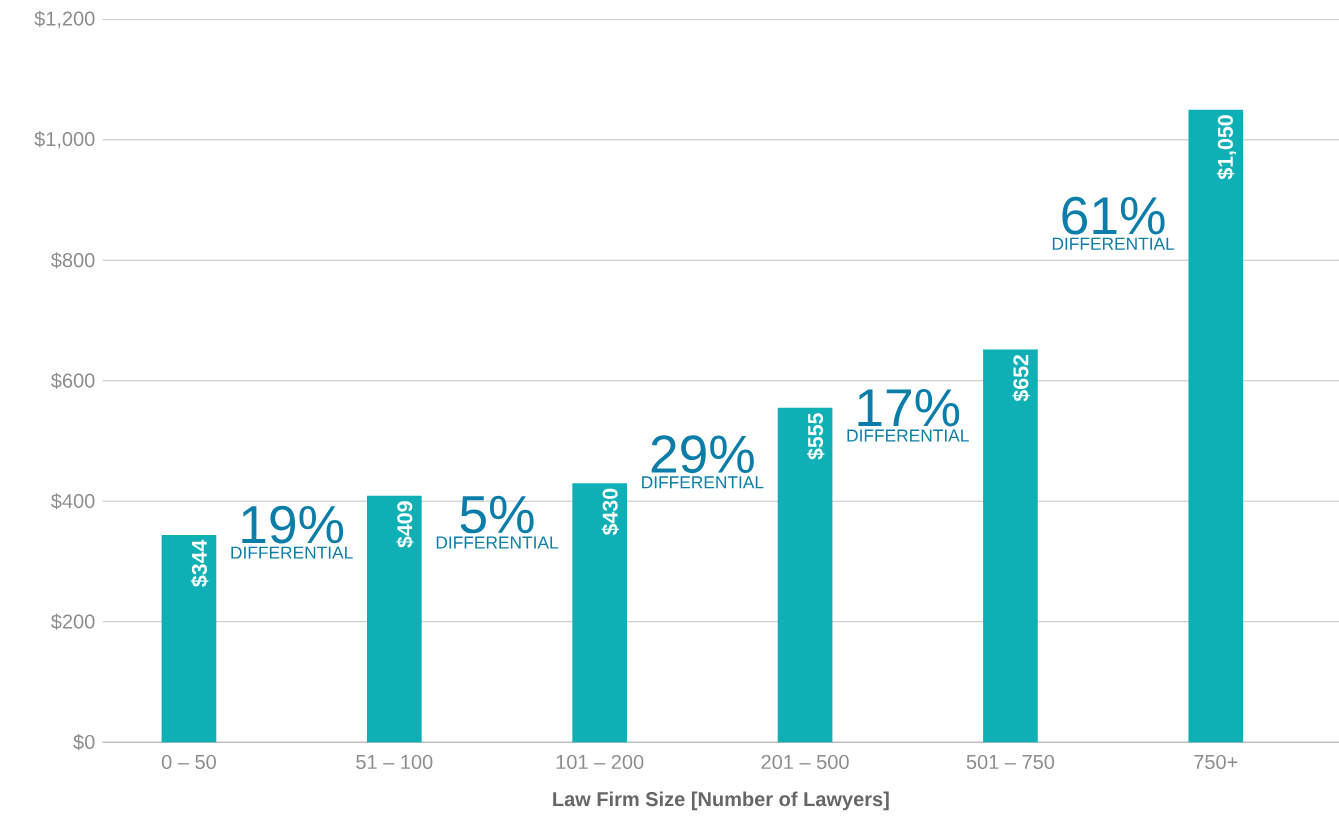  Describe the element at coordinates (394, 761) in the screenshot. I see `x-tick-label: 51 – 100` at that location.